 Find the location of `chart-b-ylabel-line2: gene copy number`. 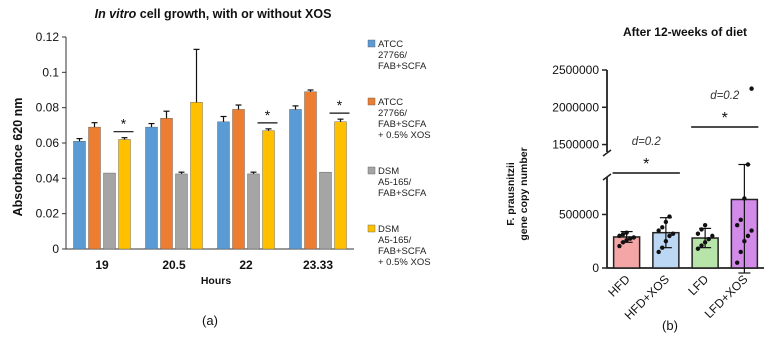

chart-b-ylabel-line2: gene copy number is located at coordinates (524, 193).